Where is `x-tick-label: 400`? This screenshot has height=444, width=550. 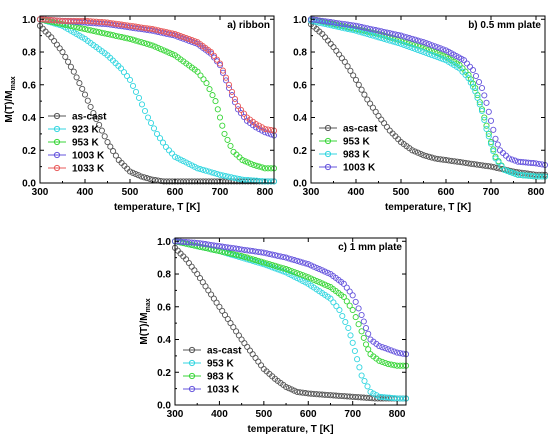
x-tick-label: 400 is located at coordinates (85, 192).